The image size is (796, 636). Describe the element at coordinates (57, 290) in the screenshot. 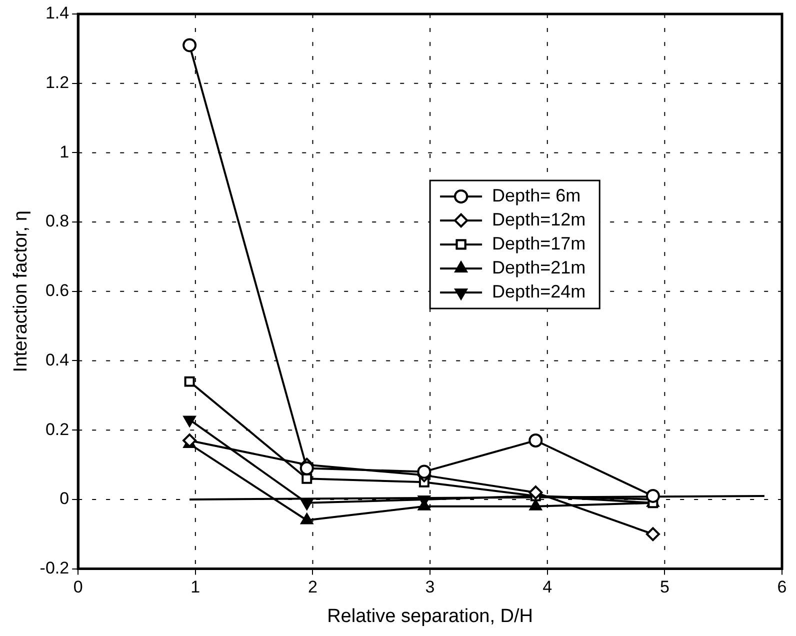

I see `y-tick-label: 0.6` at that location.